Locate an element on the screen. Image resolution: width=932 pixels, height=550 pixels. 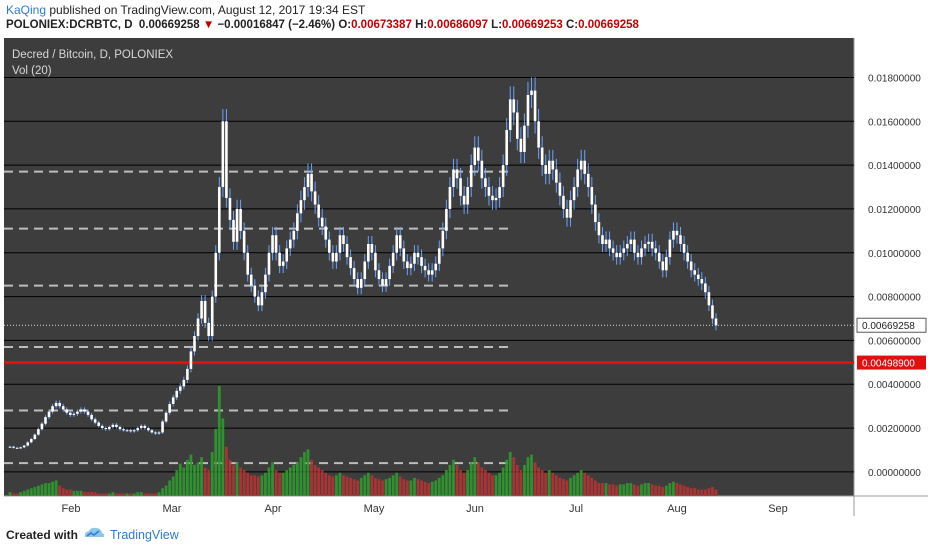
close-label: C: is located at coordinates (572, 25).